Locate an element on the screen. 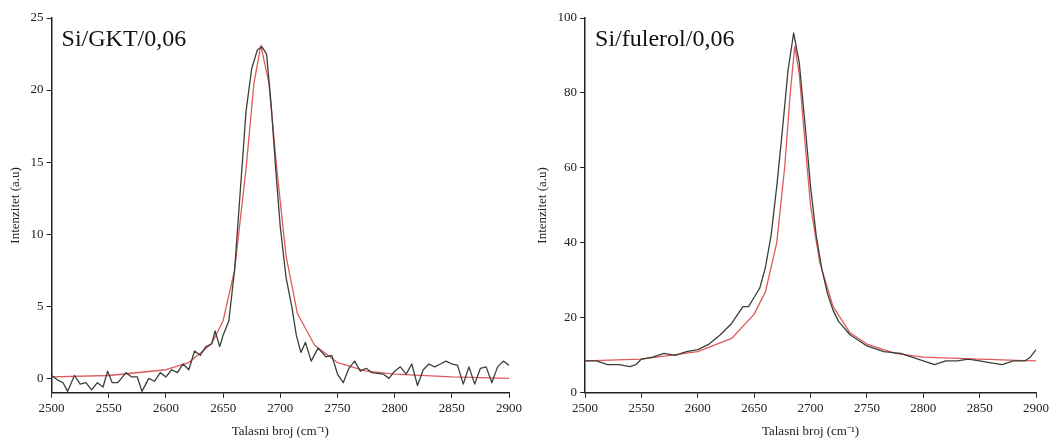 Image resolution: width=1054 pixels, height=447 pixels. y-tick-label: 100 is located at coordinates (567, 17).